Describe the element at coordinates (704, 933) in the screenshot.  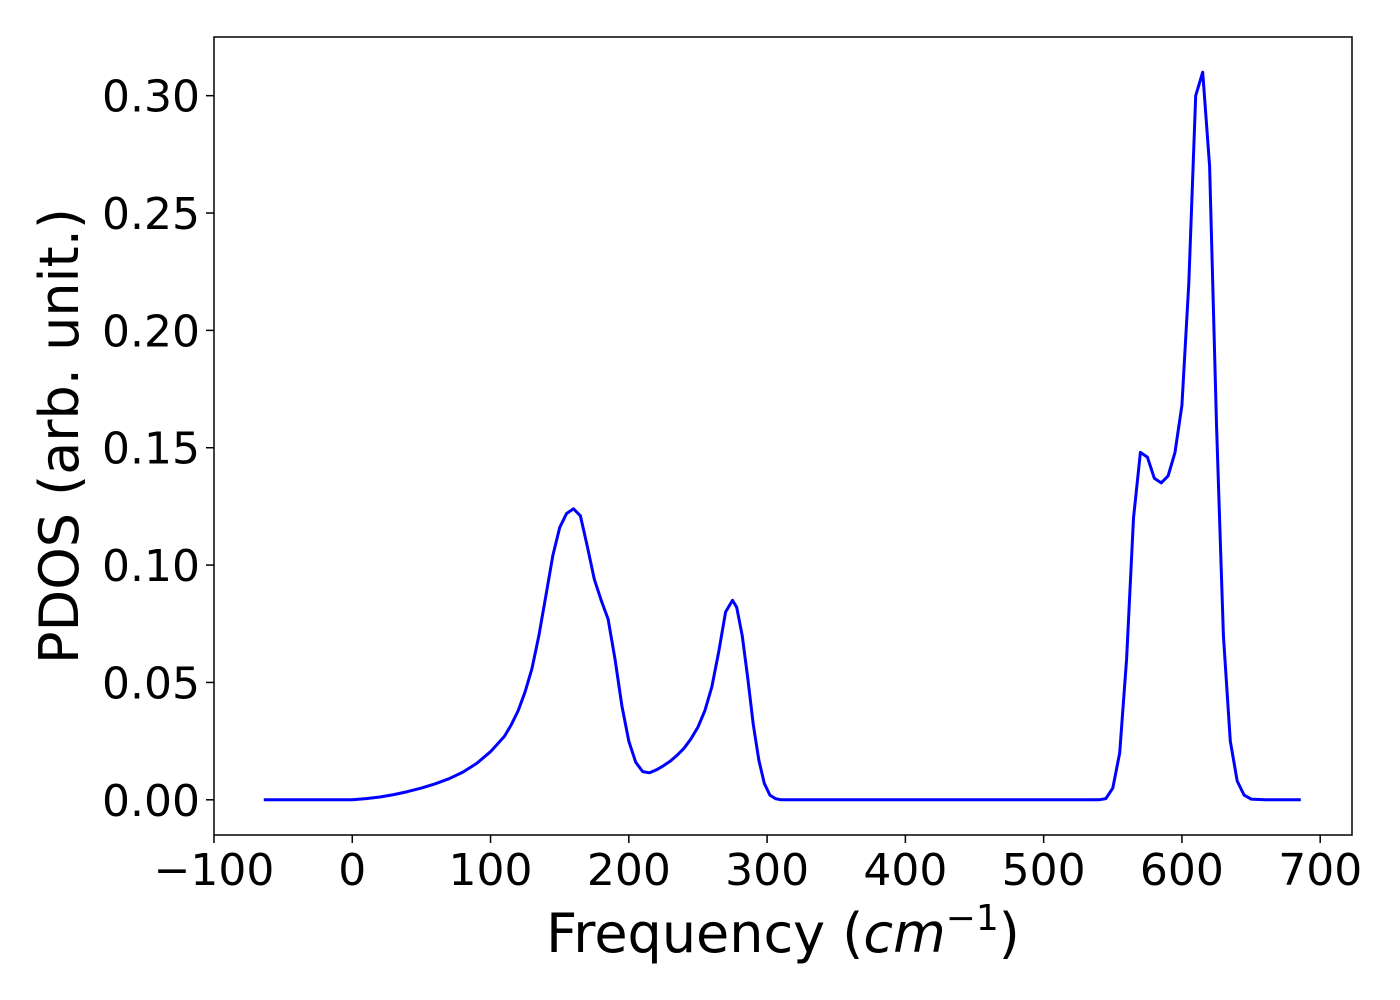
I see `x-axis-label-main: Frequency (` at that location.